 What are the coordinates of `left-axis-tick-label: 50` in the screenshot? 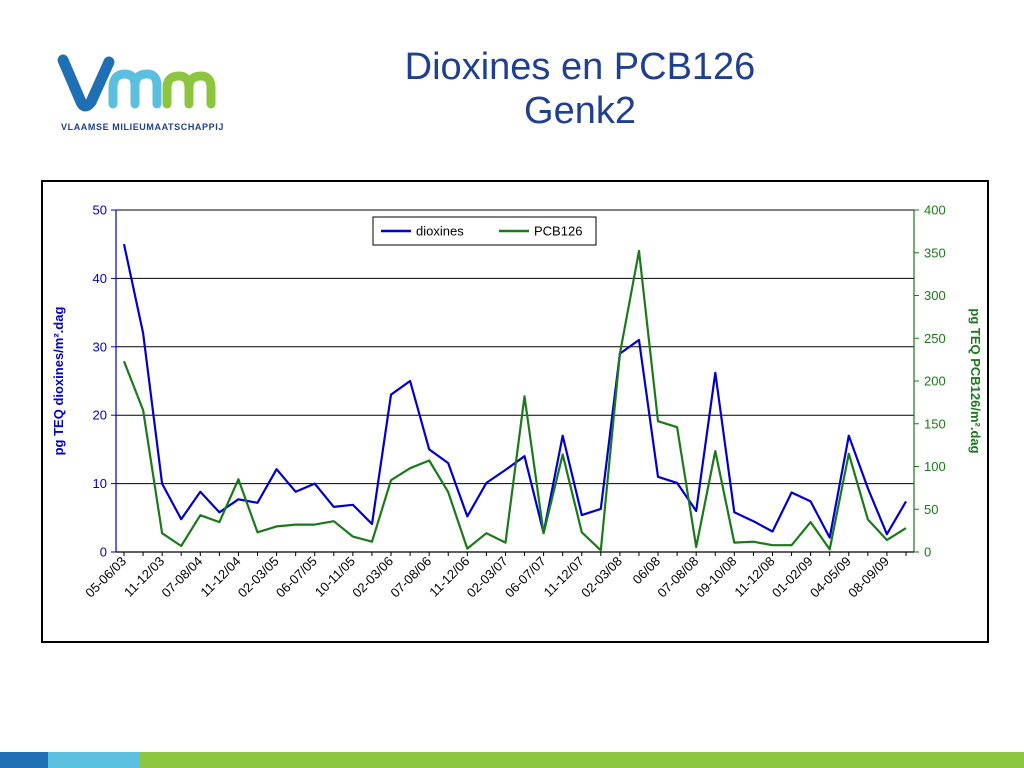 It's located at (100, 210).